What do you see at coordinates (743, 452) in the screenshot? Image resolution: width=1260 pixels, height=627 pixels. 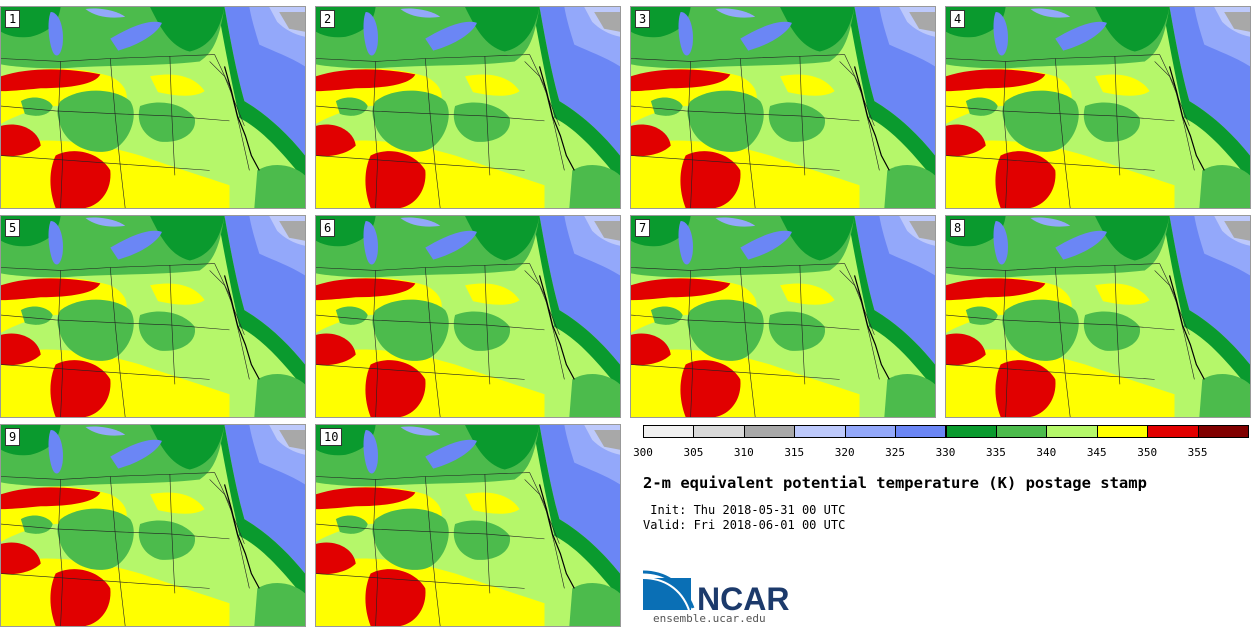 I see `legend-tick-label: 310` at bounding box center [743, 452].